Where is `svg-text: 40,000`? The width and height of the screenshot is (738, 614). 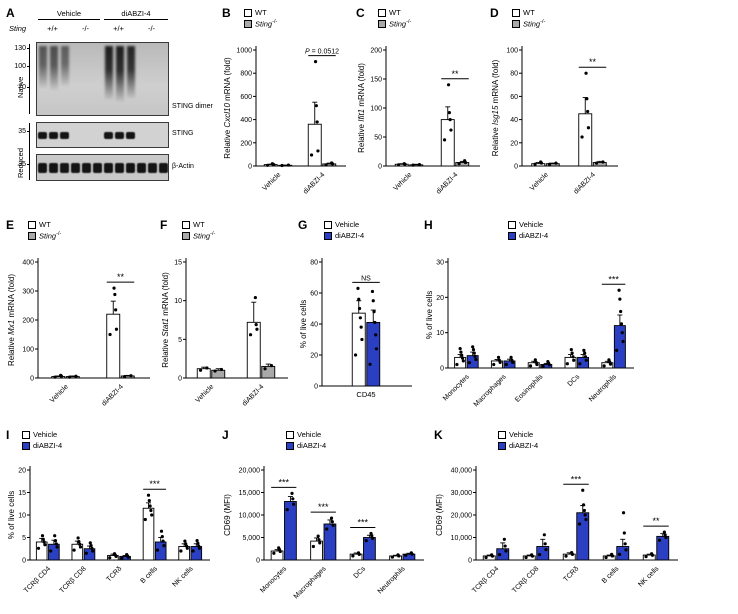
svg-text: 40,000 is located at coordinates (462, 471).